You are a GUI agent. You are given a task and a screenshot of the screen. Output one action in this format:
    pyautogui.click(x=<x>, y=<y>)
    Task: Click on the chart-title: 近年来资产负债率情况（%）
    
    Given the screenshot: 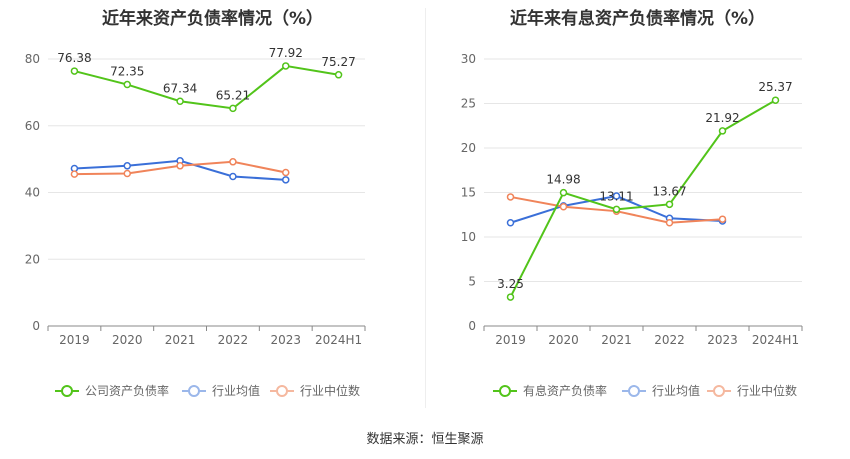 What is the action you would take?
    pyautogui.click(x=212, y=19)
    